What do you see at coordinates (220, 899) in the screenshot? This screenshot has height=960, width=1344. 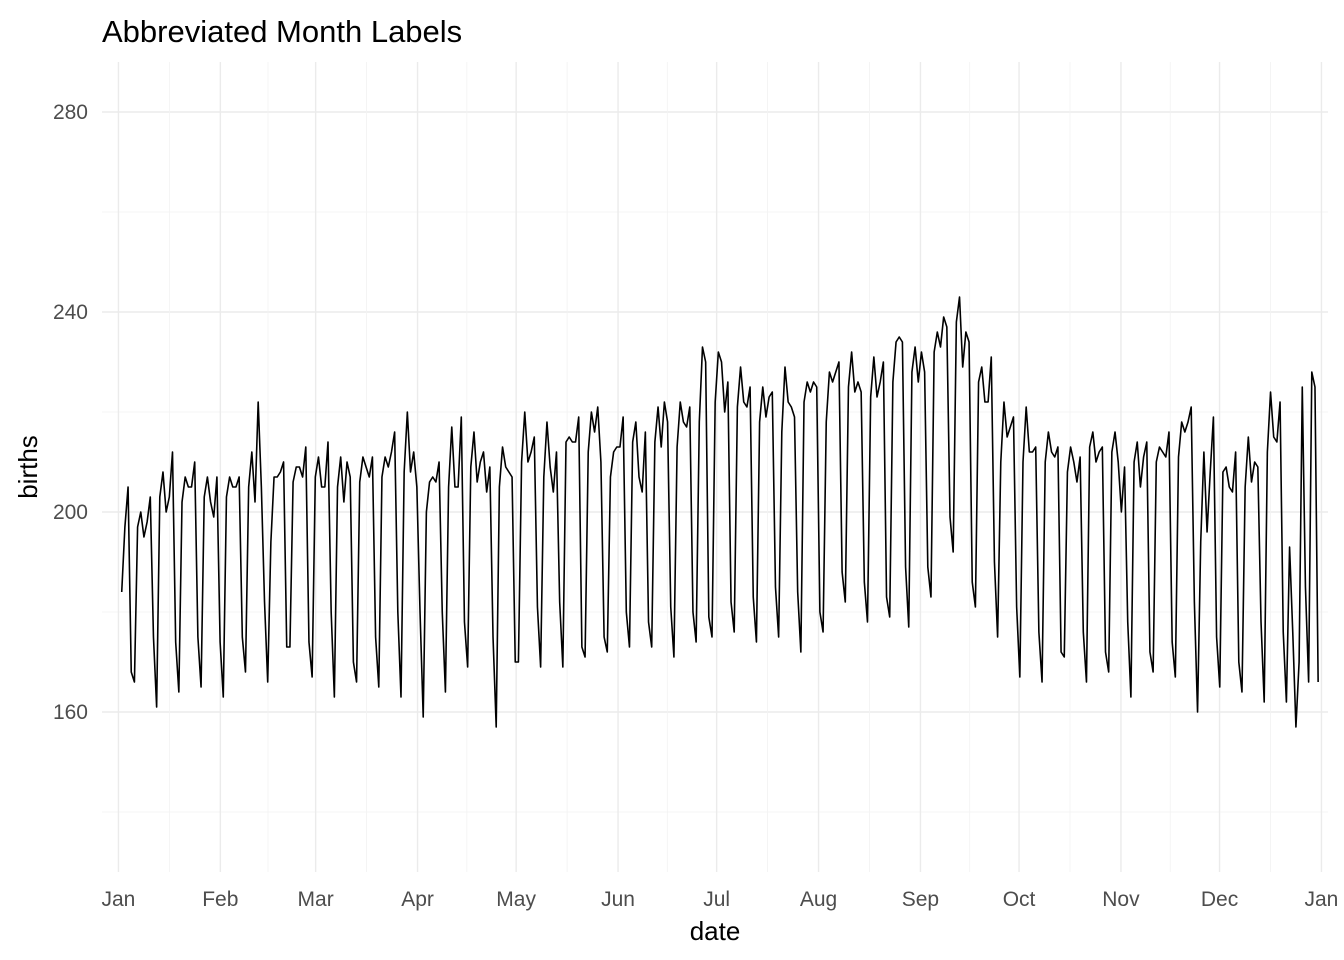 I see `x-tick-label: Feb` at bounding box center [220, 899].